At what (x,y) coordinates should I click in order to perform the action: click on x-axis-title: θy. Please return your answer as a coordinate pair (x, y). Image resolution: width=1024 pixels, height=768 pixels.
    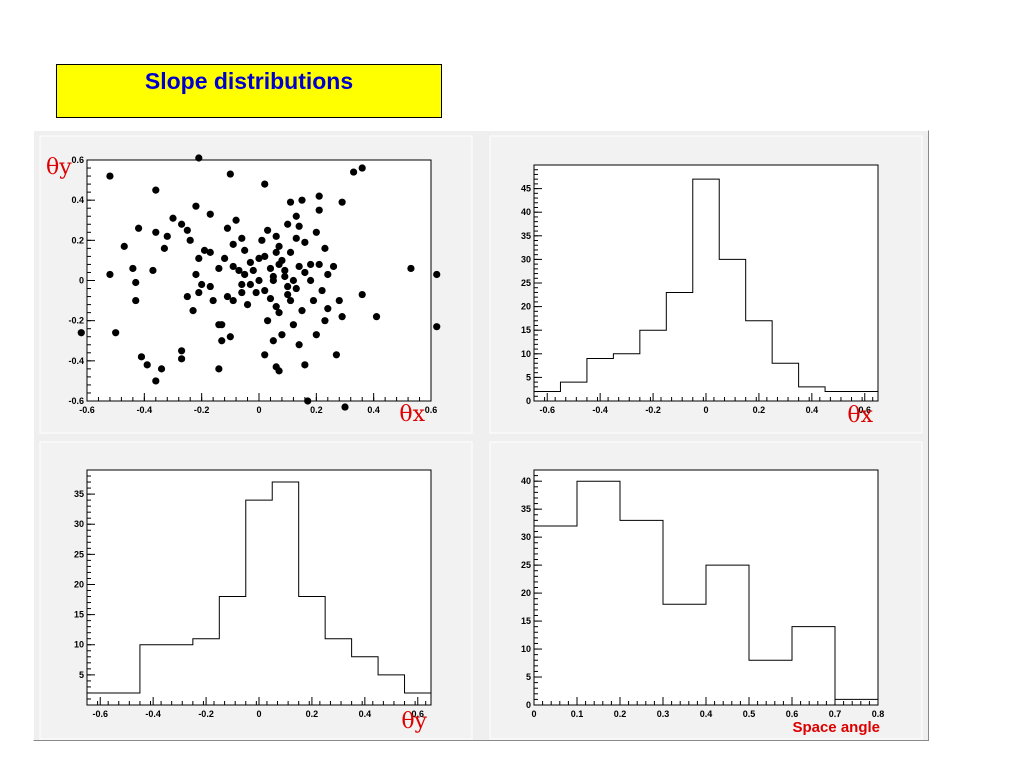
    Looking at the image, I should click on (414, 721).